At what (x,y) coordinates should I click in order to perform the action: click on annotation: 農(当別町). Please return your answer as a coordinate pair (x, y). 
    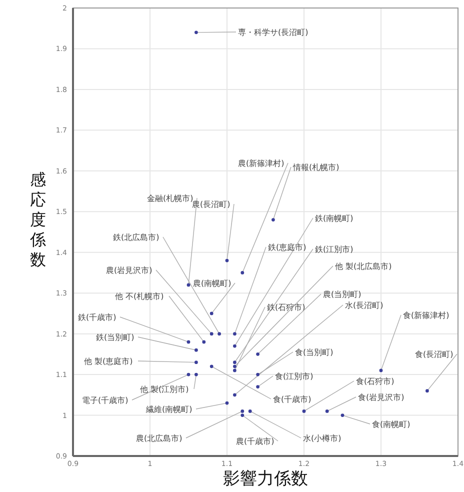
    Looking at the image, I should click on (342, 294).